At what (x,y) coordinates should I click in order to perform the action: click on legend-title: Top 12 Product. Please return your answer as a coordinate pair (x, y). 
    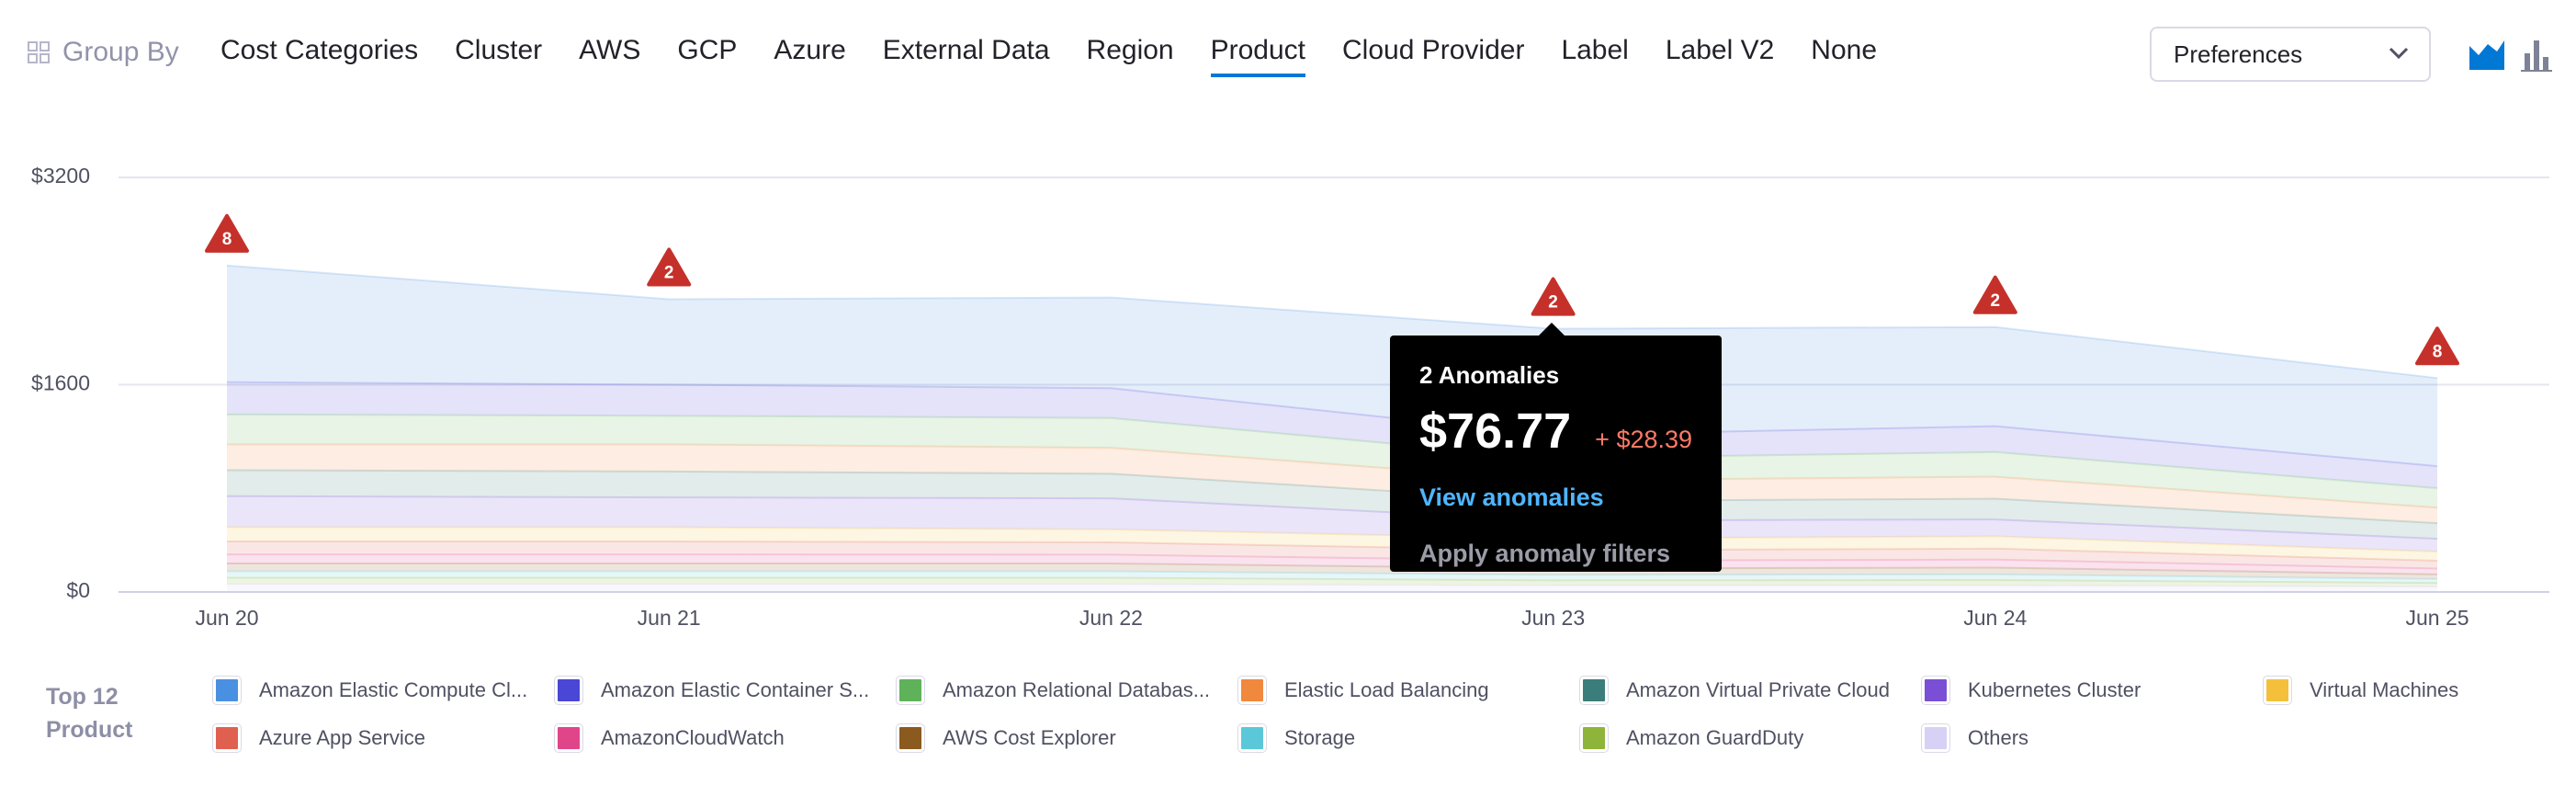
    Looking at the image, I should click on (89, 713).